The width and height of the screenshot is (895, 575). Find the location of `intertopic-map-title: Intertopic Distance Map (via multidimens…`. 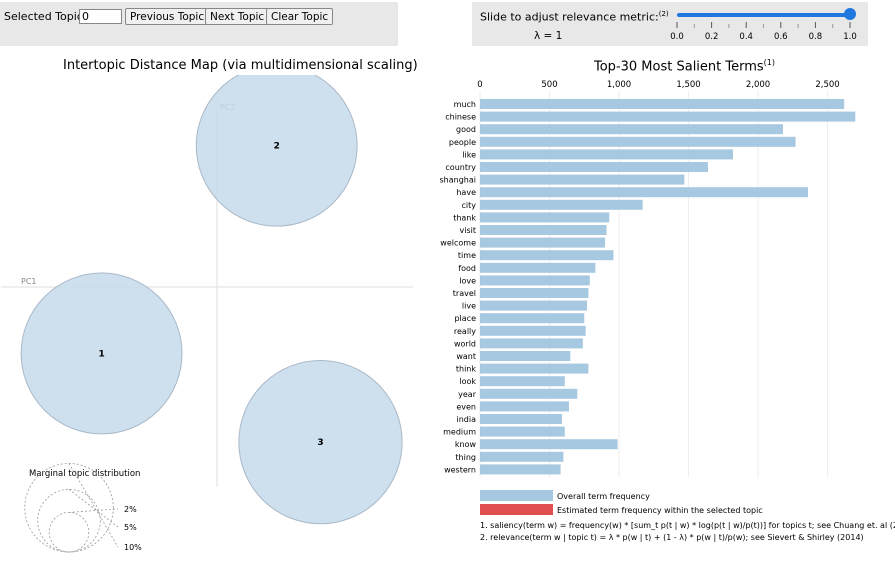

intertopic-map-title: Intertopic Distance Map (via multidimens… is located at coordinates (240, 65).